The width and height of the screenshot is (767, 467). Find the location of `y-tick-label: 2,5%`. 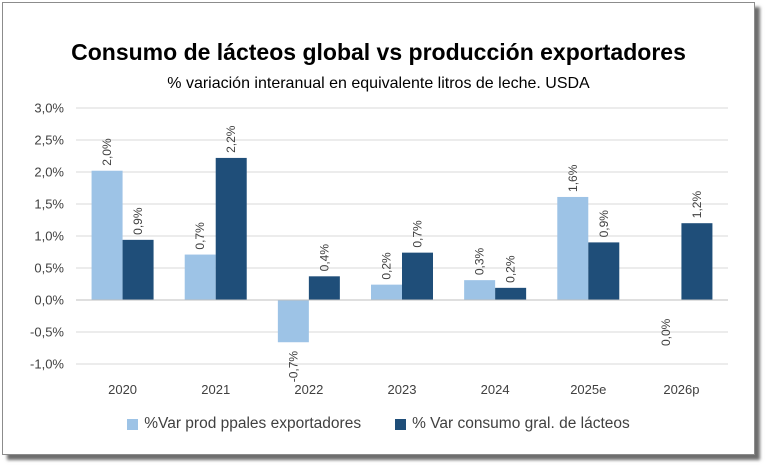

y-tick-label: 2,5% is located at coordinates (49, 140).